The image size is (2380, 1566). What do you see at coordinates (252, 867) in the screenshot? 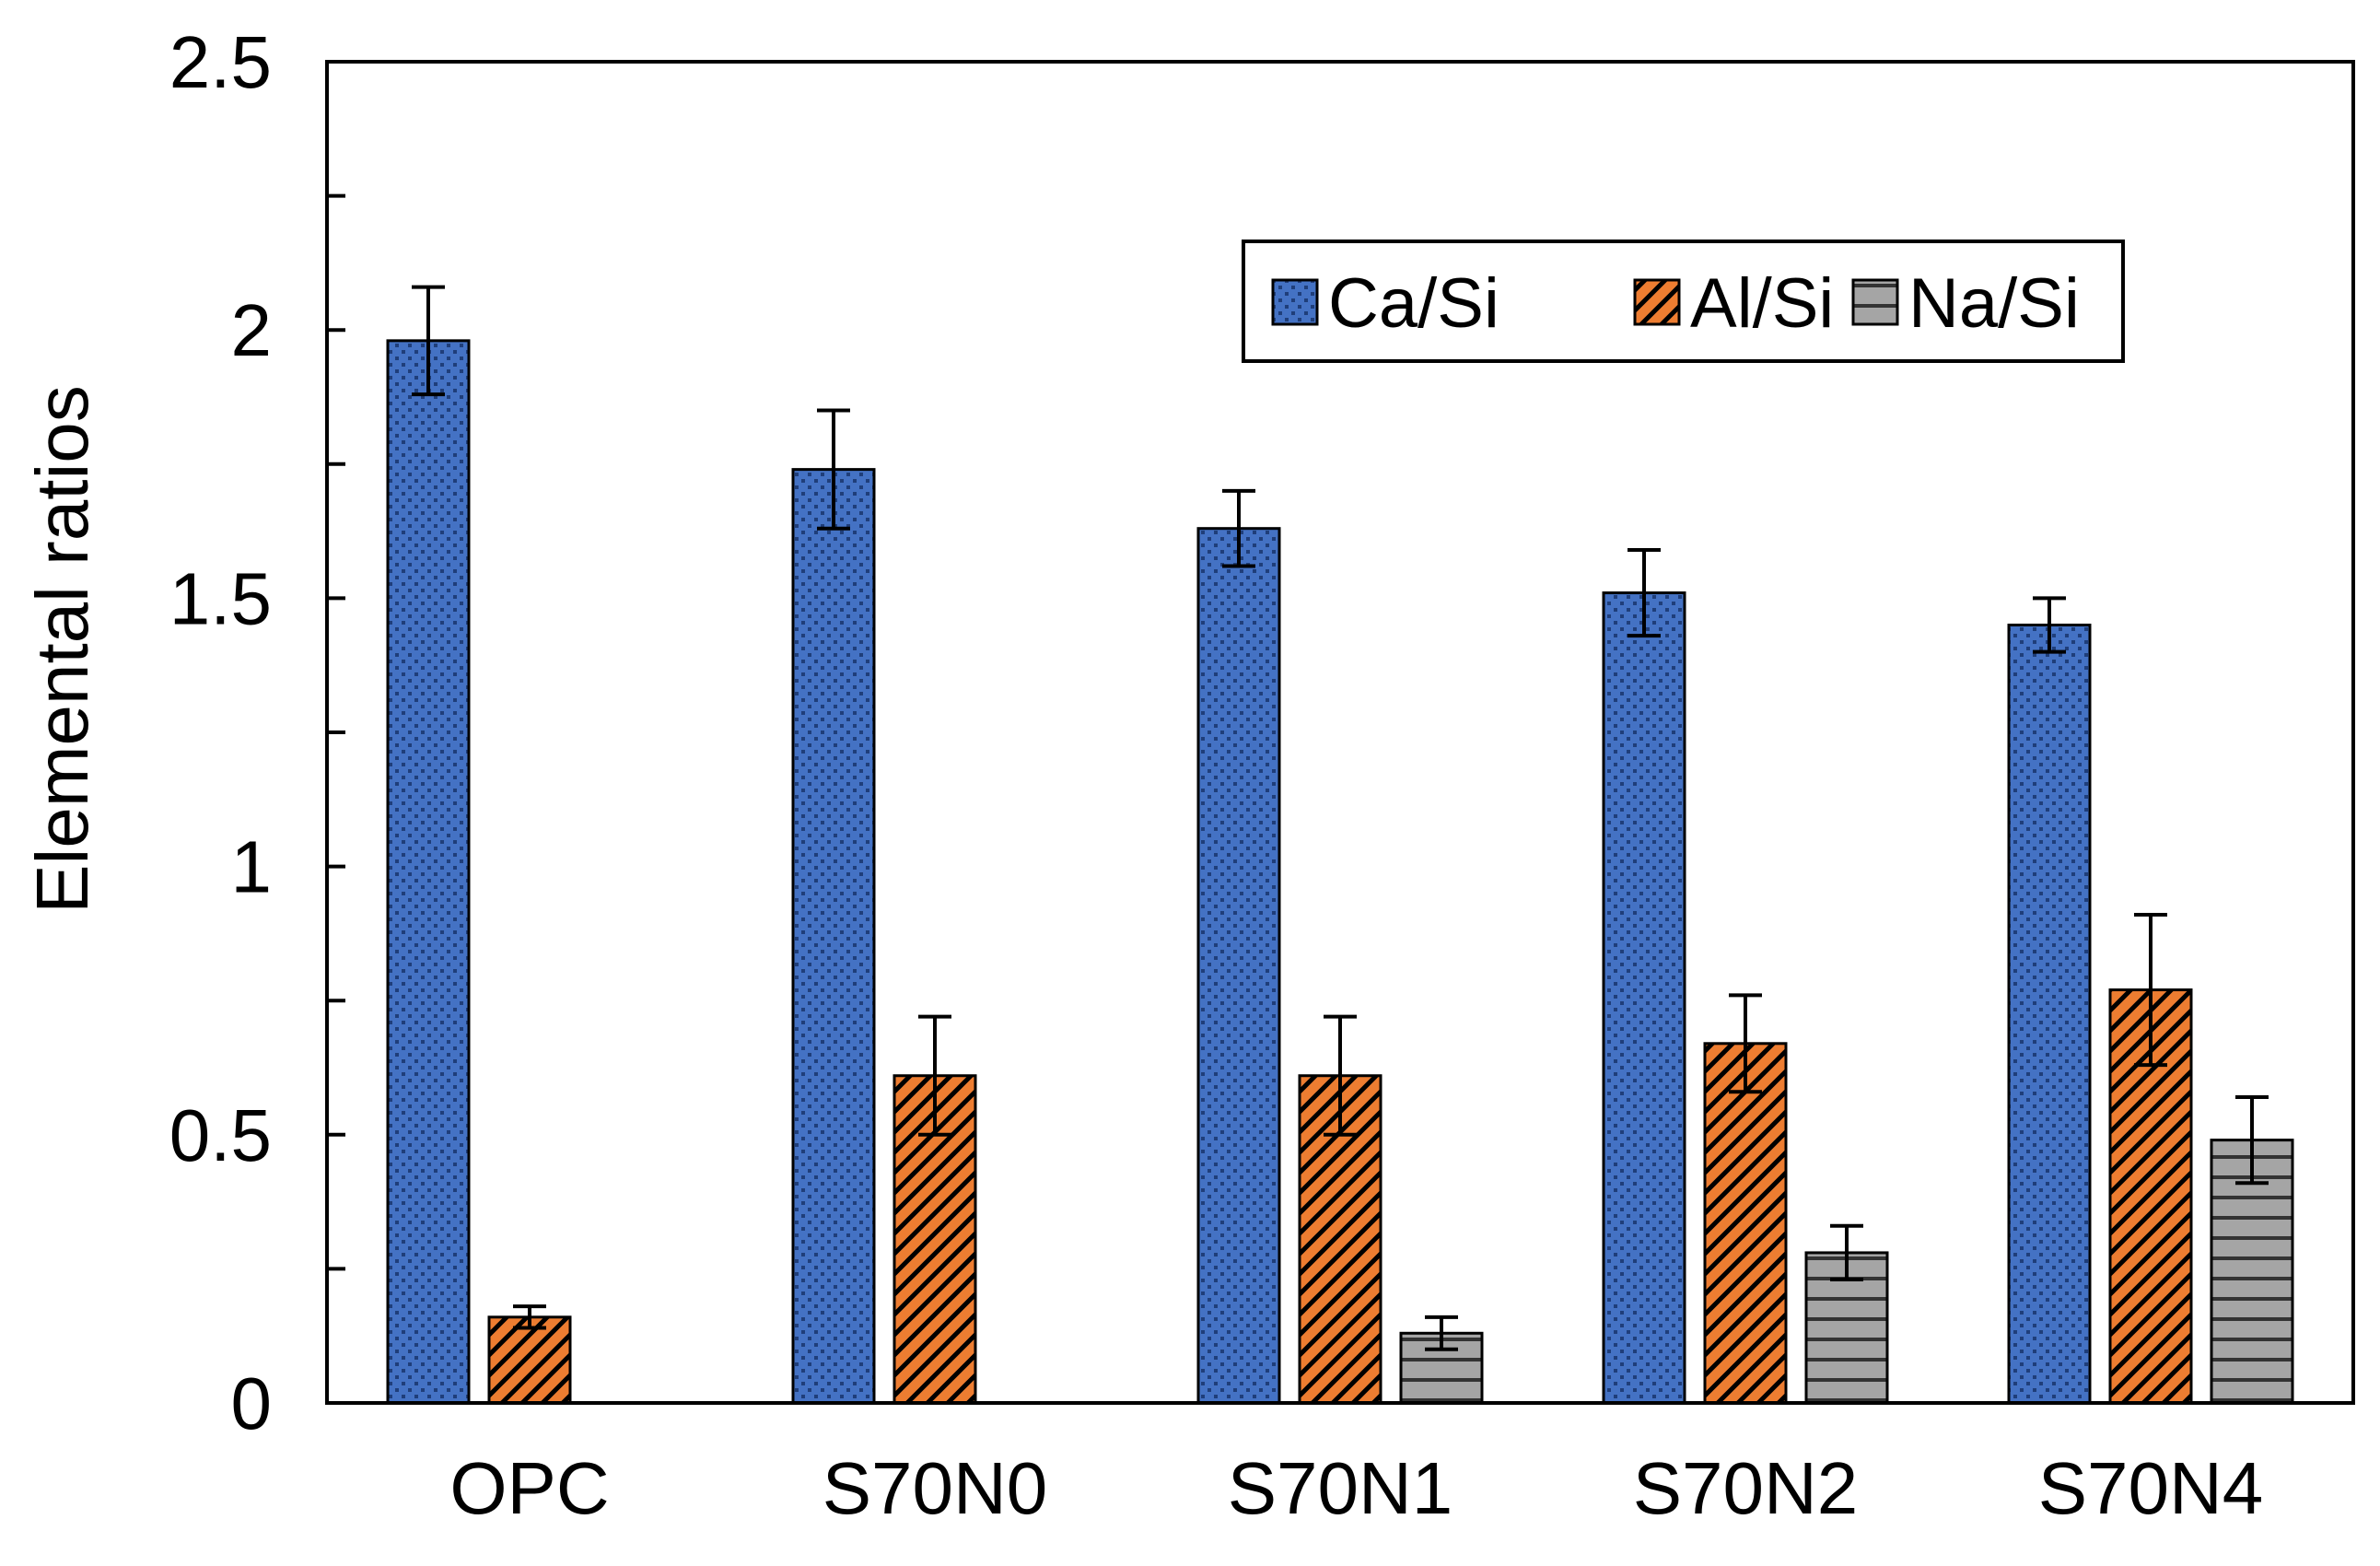
I see `y-tick-label: 1` at bounding box center [252, 867].